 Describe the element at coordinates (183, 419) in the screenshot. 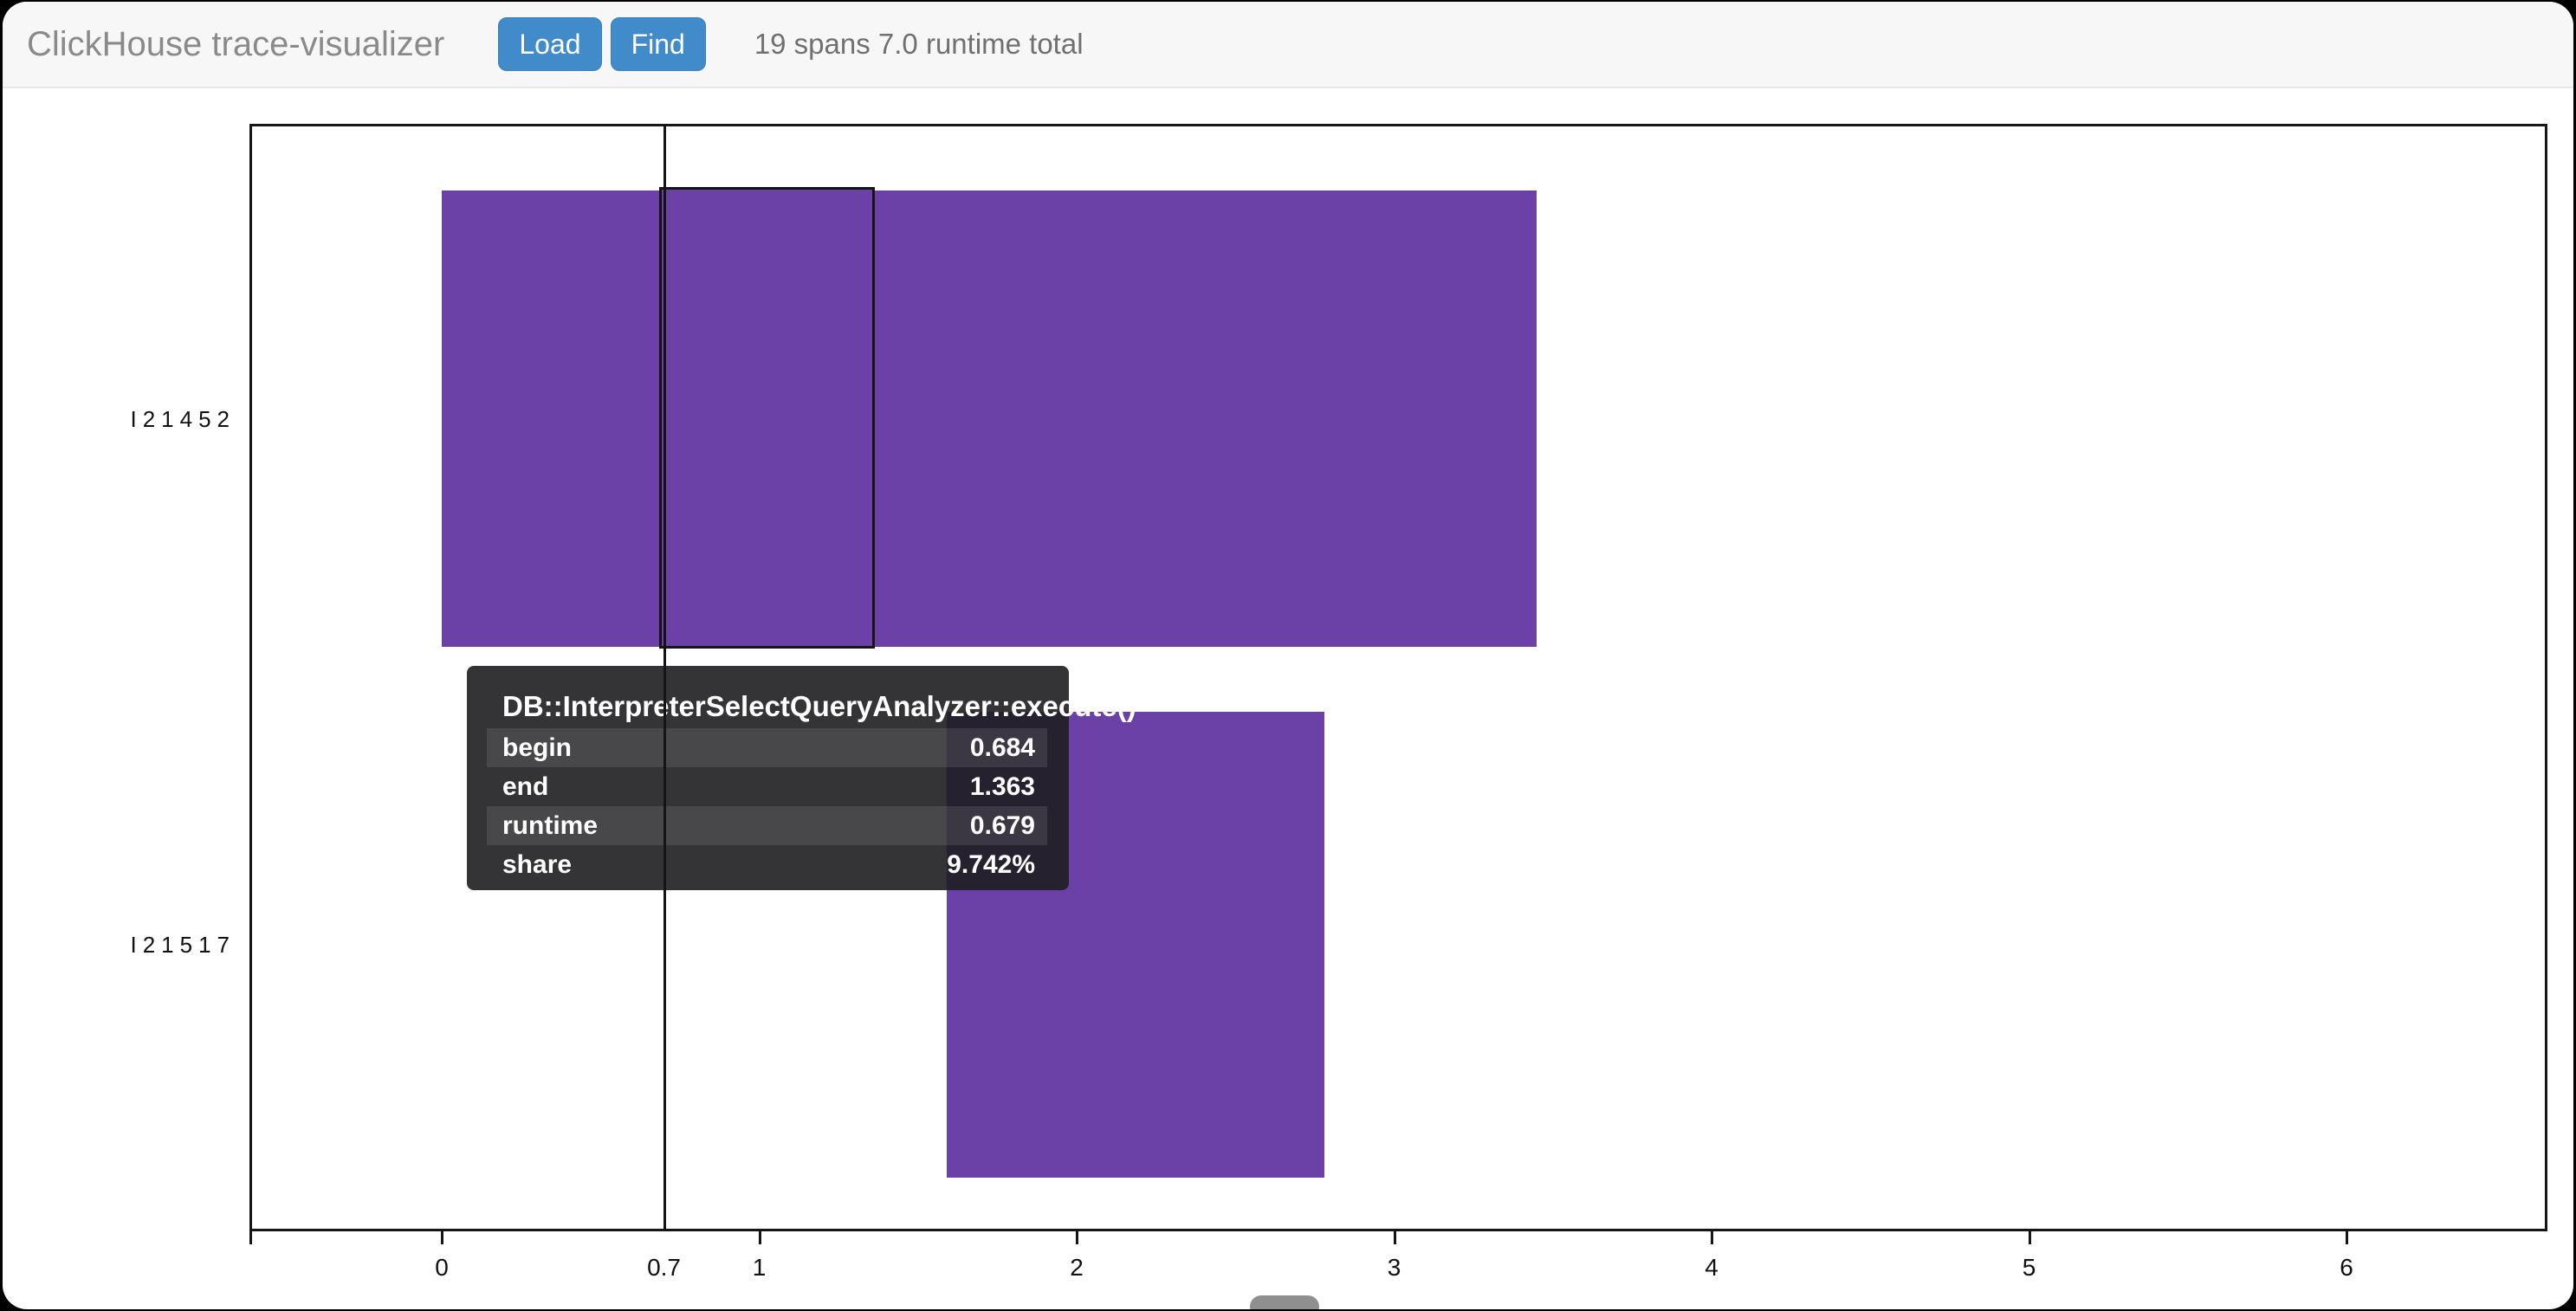

I see `y-axis-thread-label: I21452` at that location.